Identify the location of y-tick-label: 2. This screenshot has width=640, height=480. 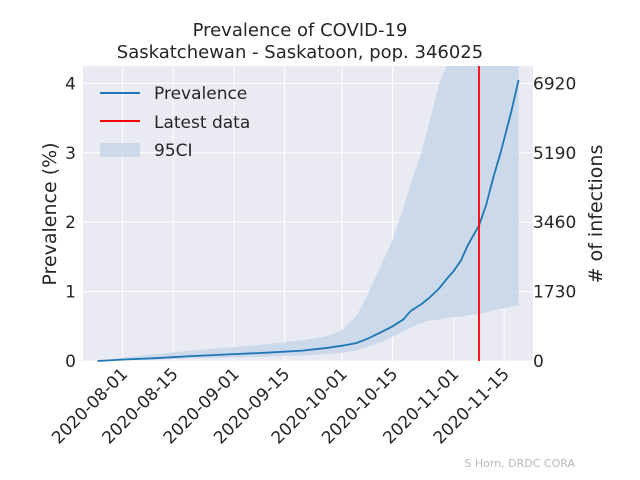
(70, 223).